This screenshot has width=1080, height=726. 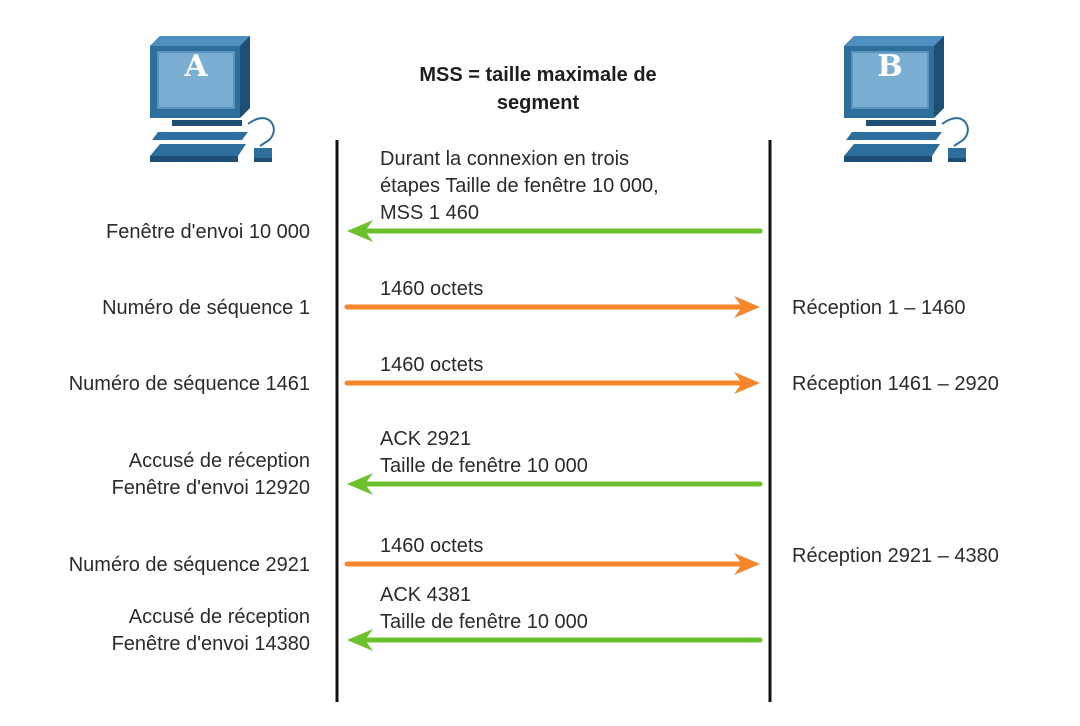 What do you see at coordinates (537, 75) in the screenshot?
I see `title-line-1: MSS = taille maximale de` at bounding box center [537, 75].